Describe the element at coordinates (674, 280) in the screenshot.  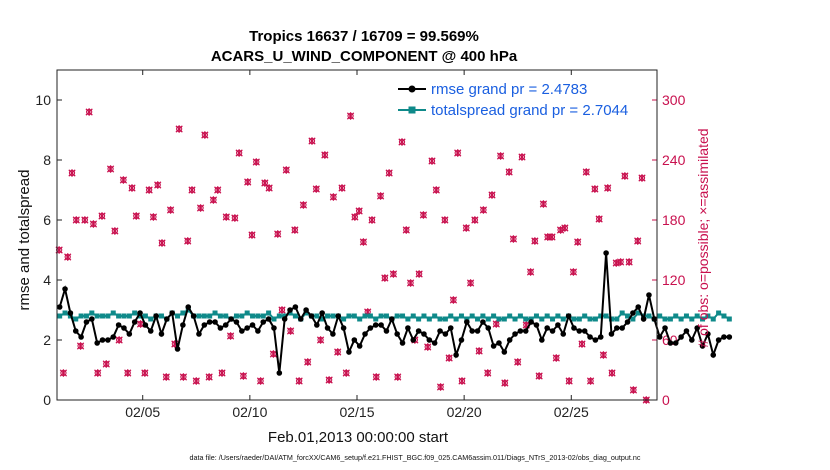
I see `right-tick-label: 120` at that location.